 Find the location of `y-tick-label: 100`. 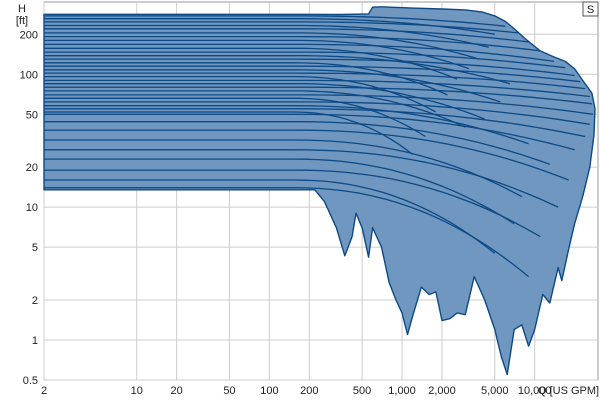

y-tick-label: 100 is located at coordinates (29, 75).